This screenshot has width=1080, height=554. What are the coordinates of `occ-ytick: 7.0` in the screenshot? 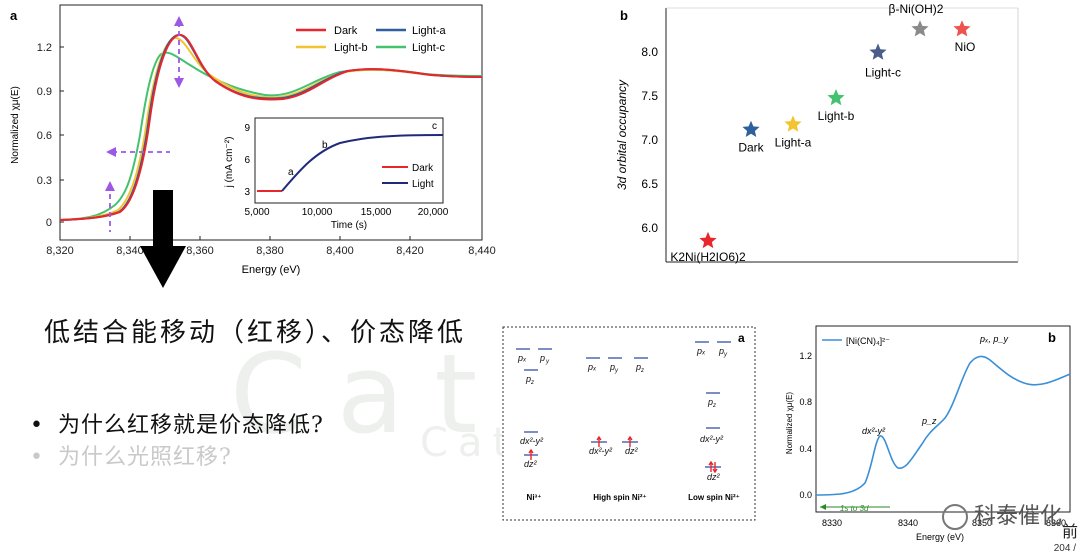 It's located at (649, 140).